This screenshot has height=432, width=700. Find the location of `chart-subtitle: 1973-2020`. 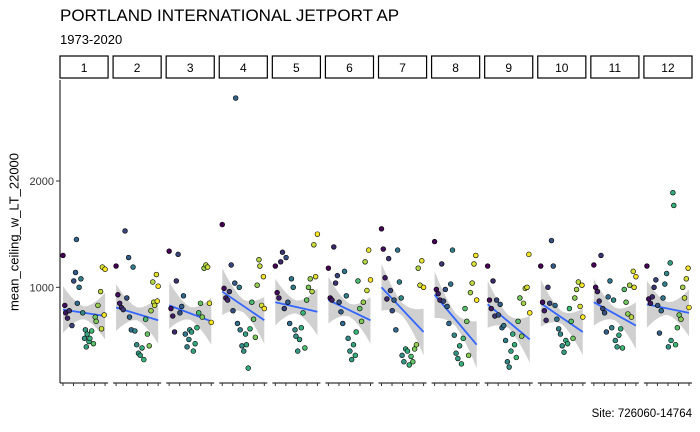

chart-subtitle: 1973-2020 is located at coordinates (91, 39).